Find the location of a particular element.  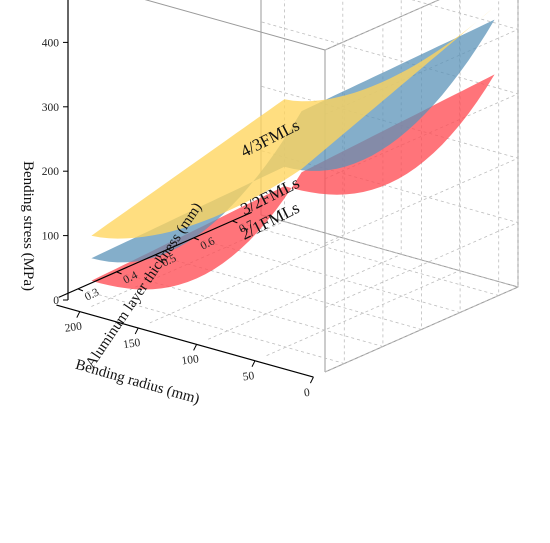

z-tick-label: 0 is located at coordinates (56, 301).